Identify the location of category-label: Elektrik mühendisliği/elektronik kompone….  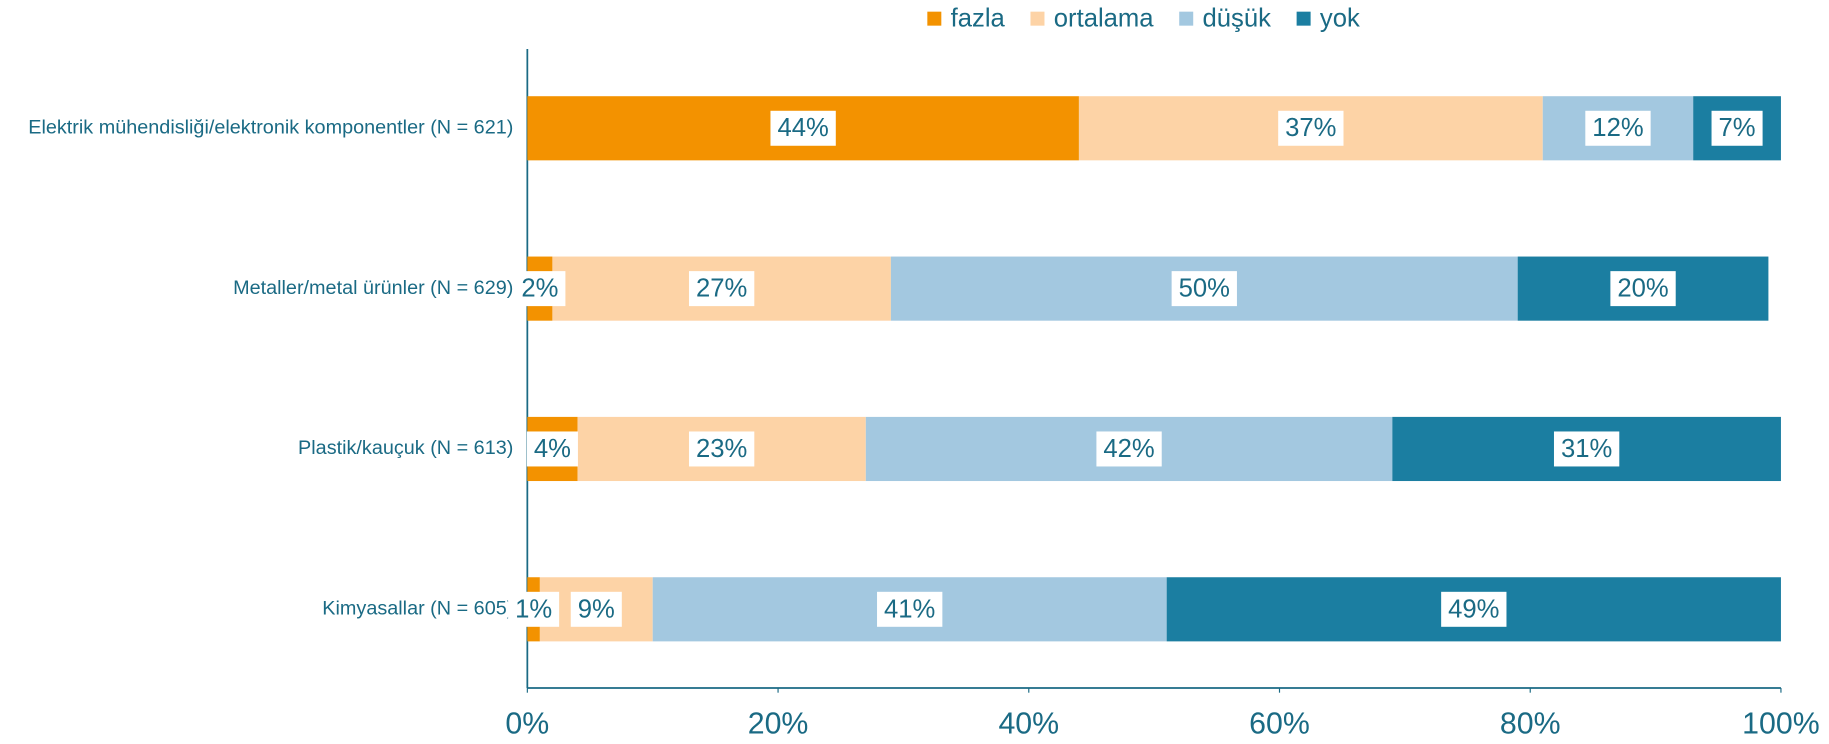
(270, 128).